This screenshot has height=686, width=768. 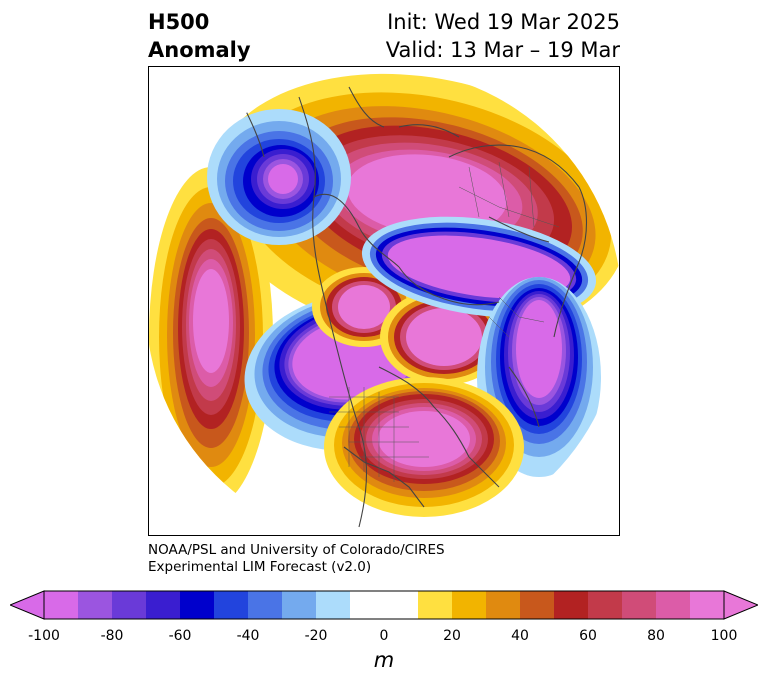 I want to click on anomaly-center-pacific-positive, so click(x=211, y=337).